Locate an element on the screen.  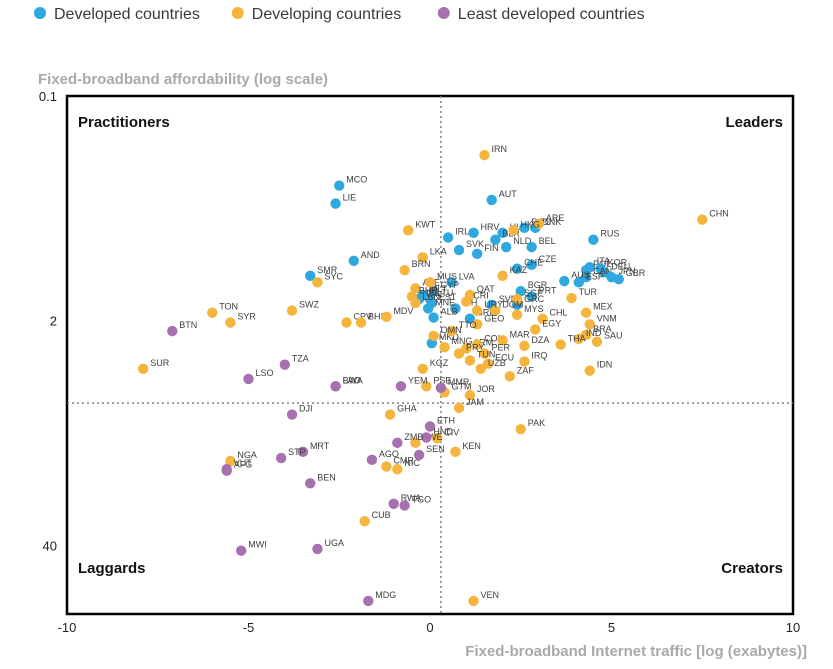
point-label-lbn: LBN is located at coordinates (431, 297).